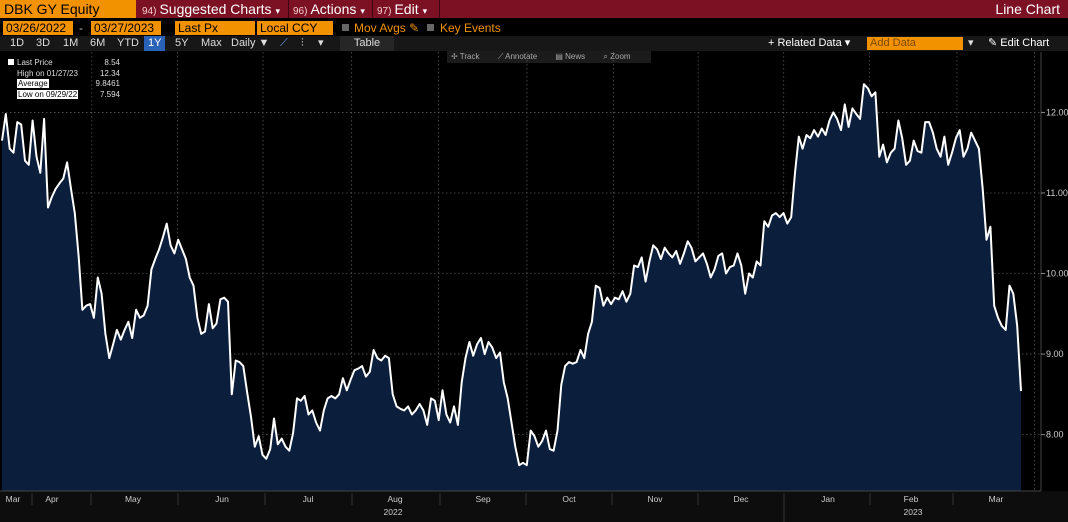 The image size is (1068, 522). I want to click on y-tick-label: 10.00, so click(1057, 274).